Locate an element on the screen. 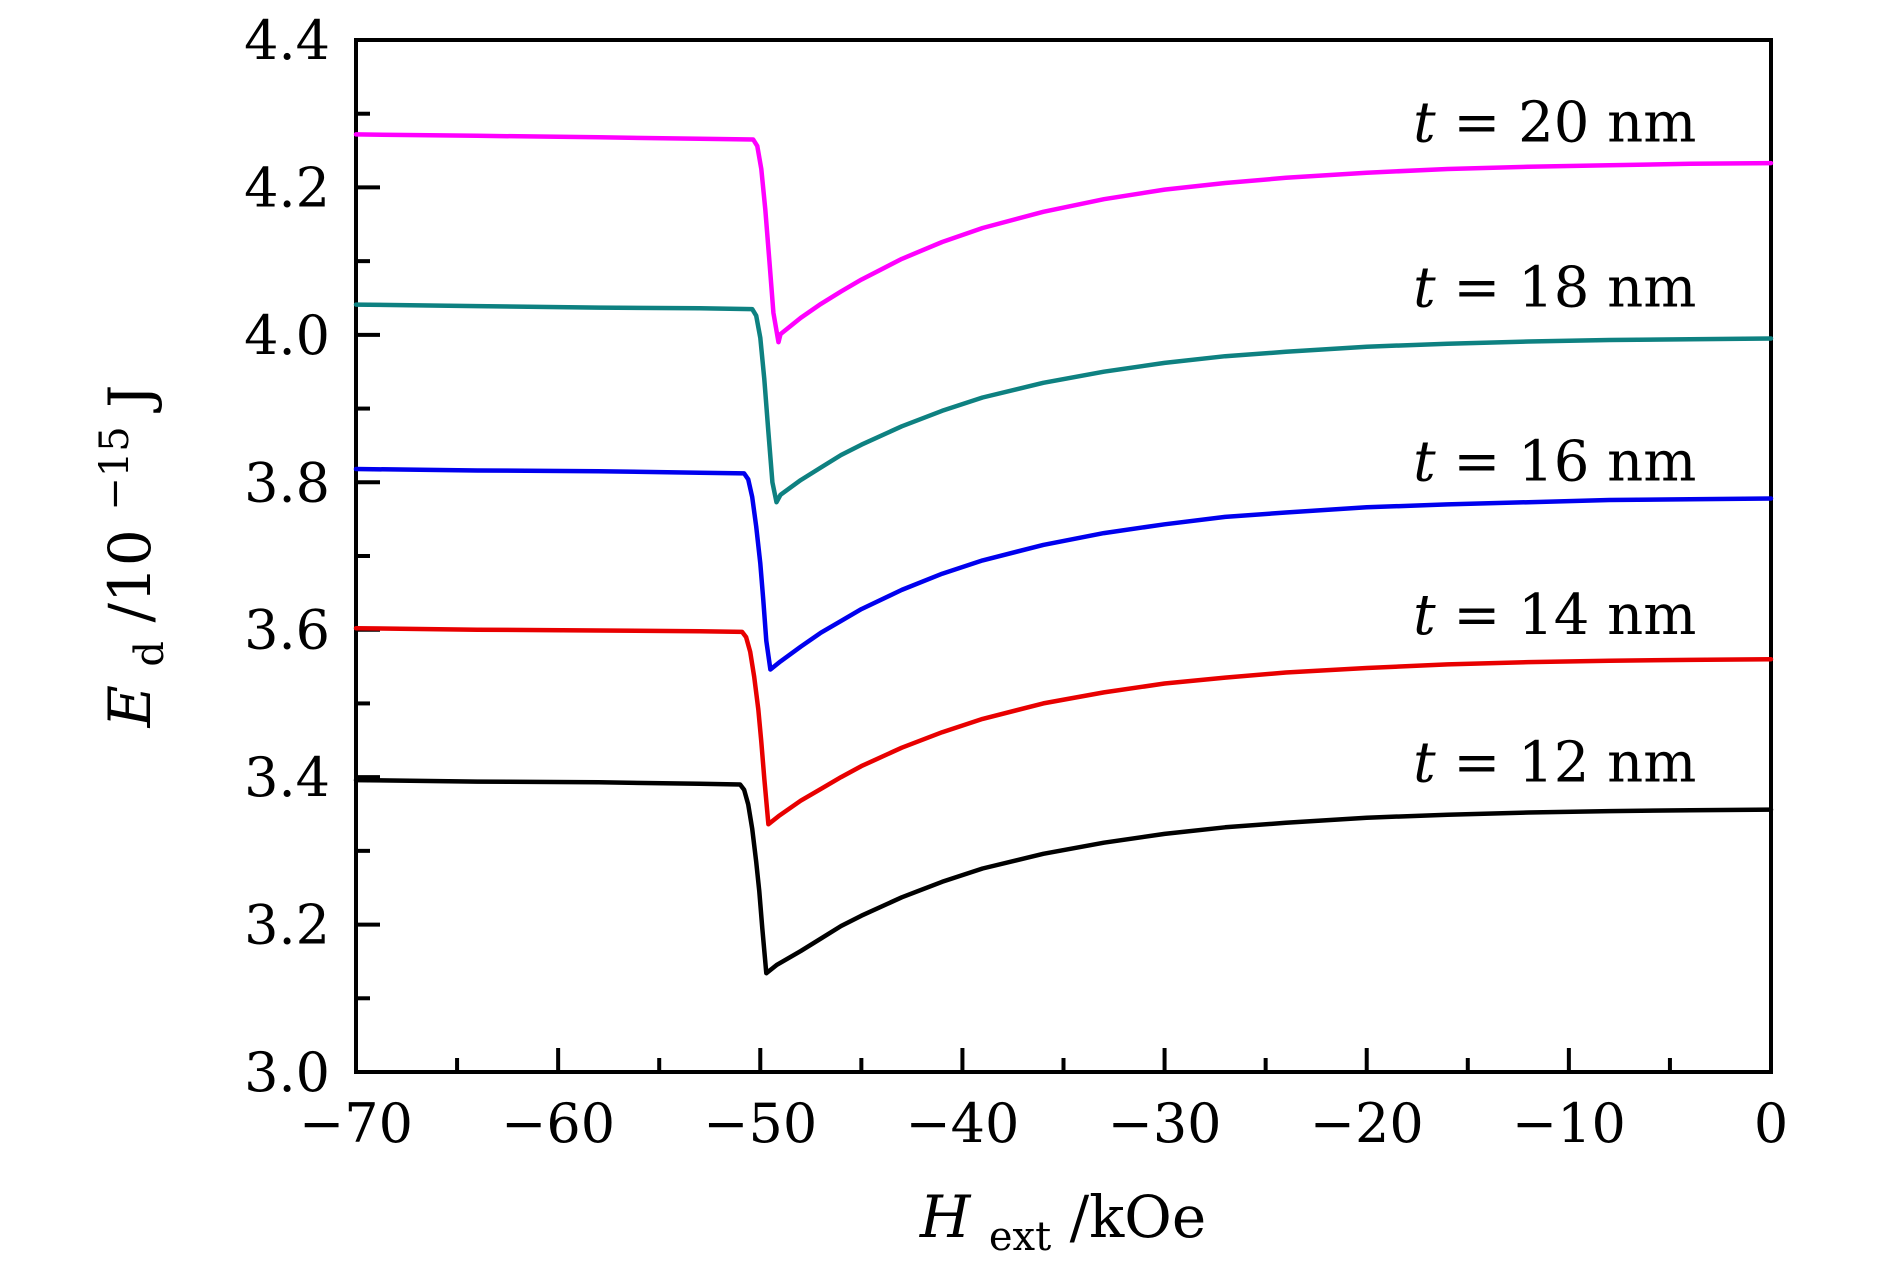 This screenshot has width=1890, height=1276. curve-t-16nm is located at coordinates (1063, 569).